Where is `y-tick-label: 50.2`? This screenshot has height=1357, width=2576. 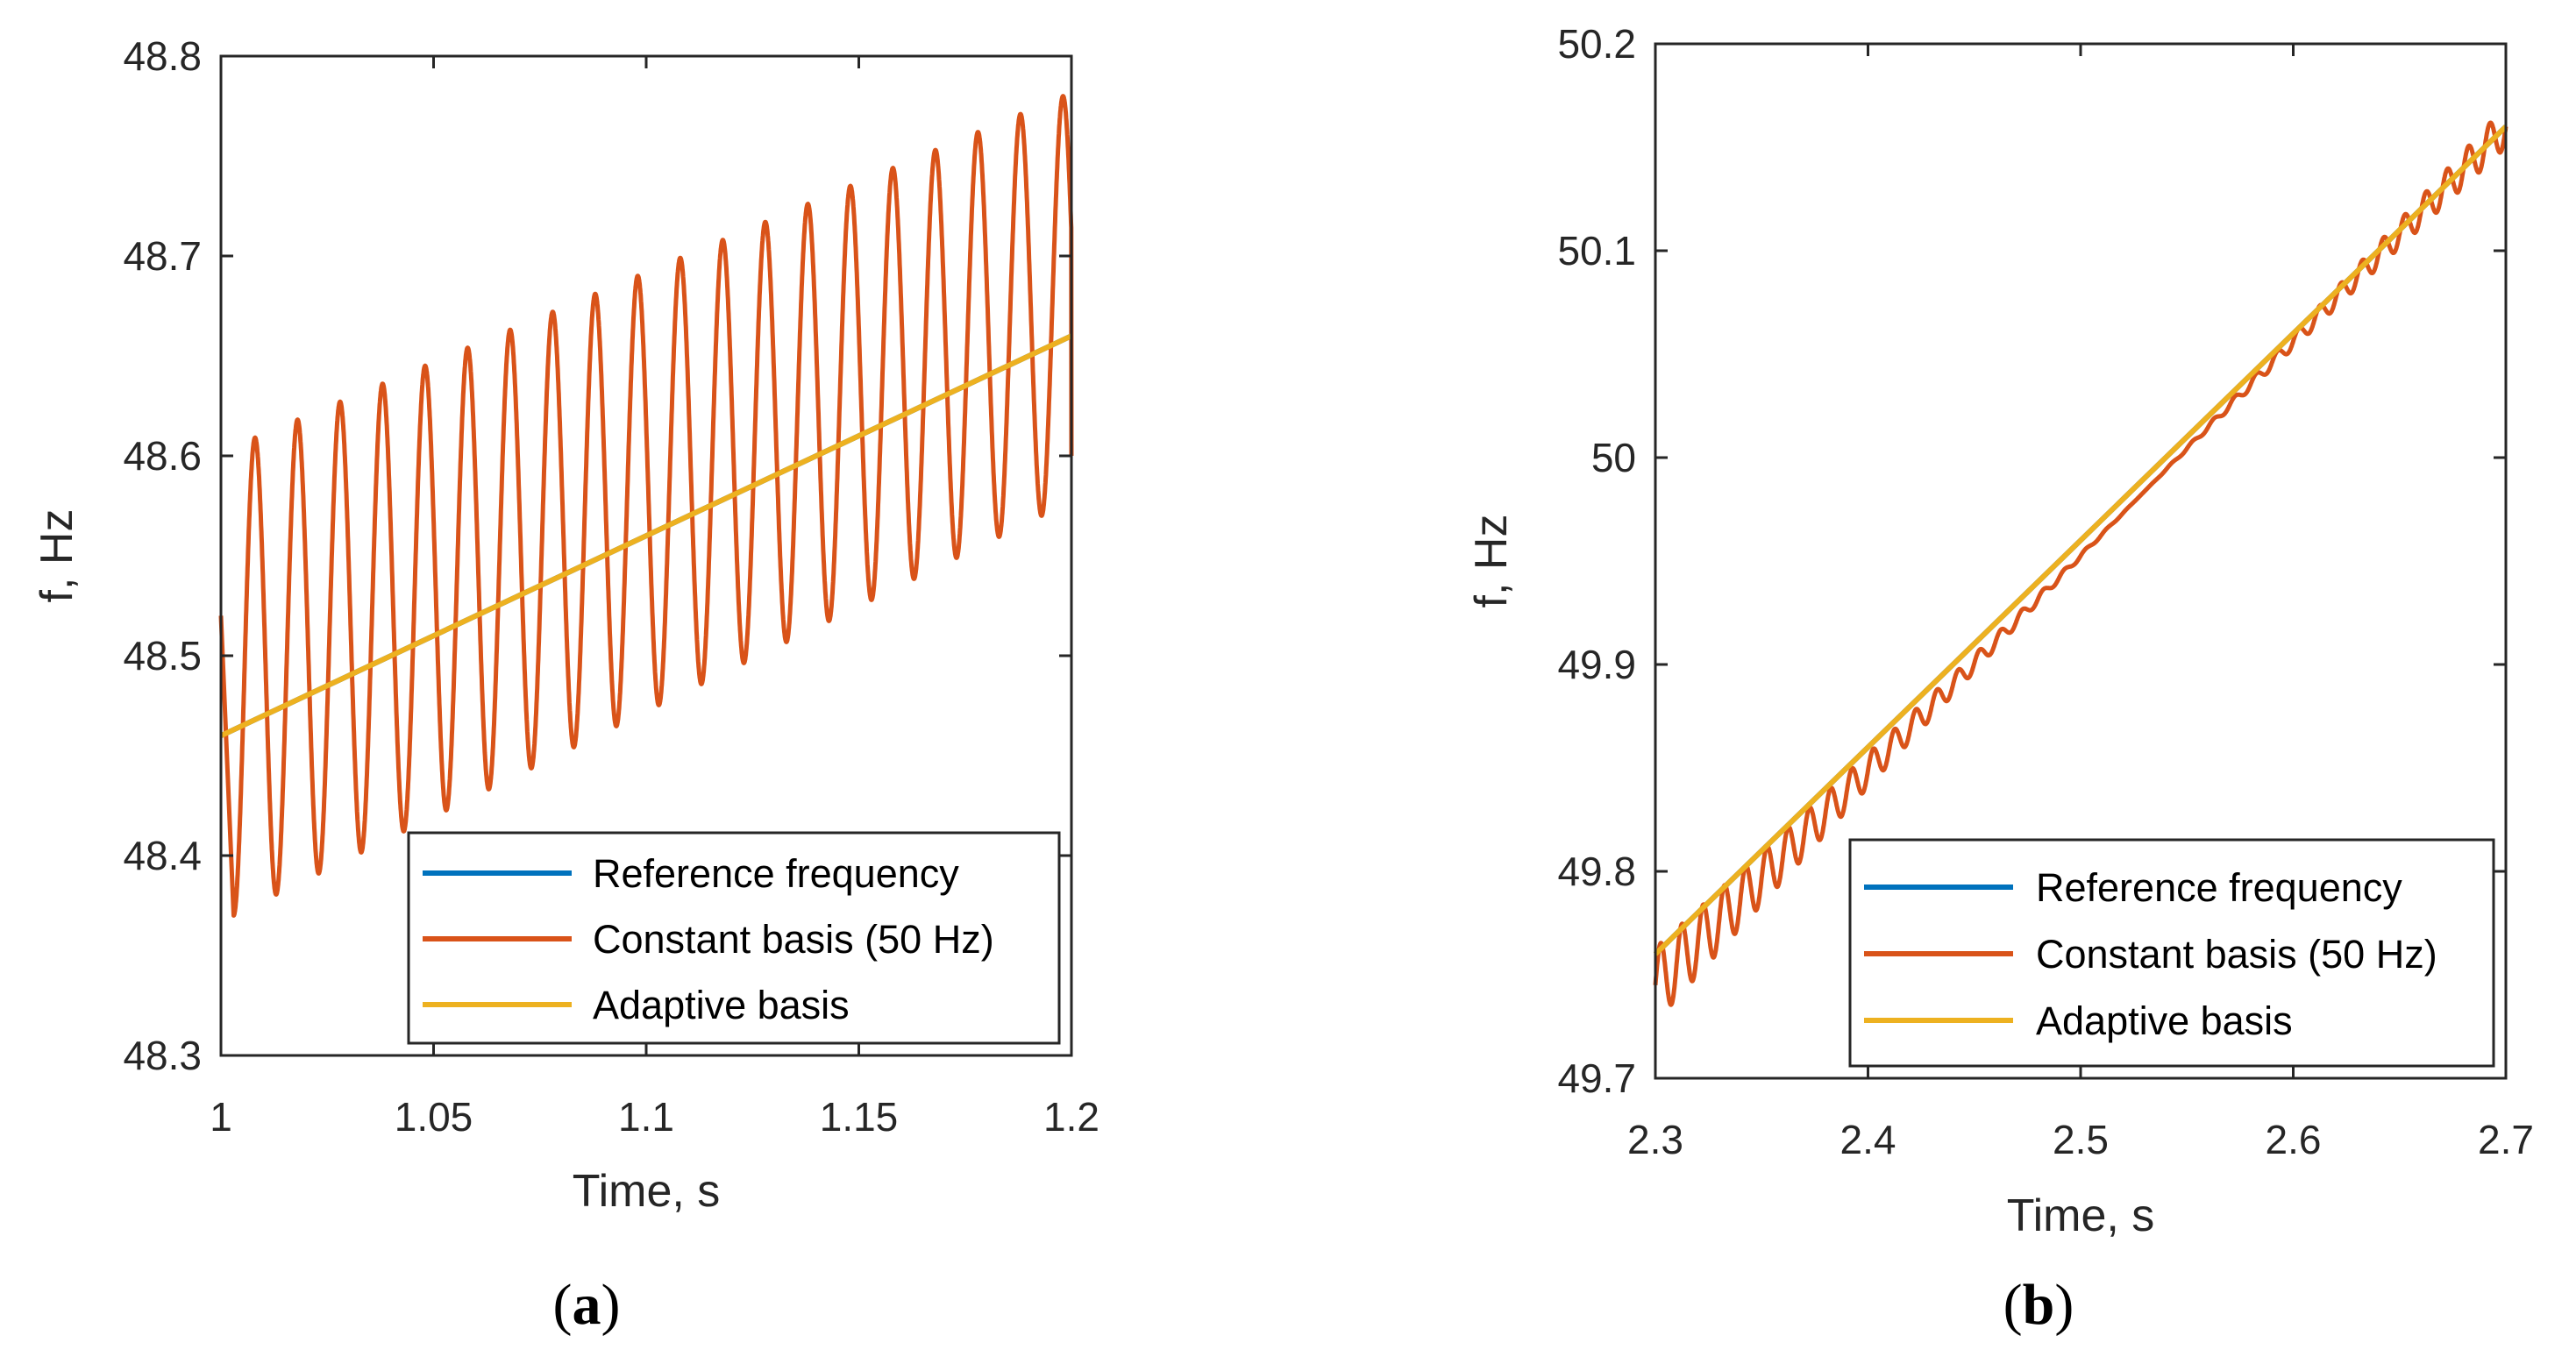
y-tick-label: 50.2 is located at coordinates (1596, 44).